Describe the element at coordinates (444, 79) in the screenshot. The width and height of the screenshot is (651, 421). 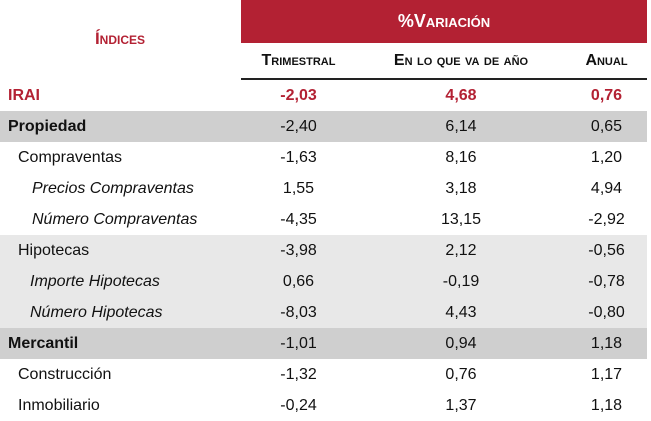
I see `header-divider` at that location.